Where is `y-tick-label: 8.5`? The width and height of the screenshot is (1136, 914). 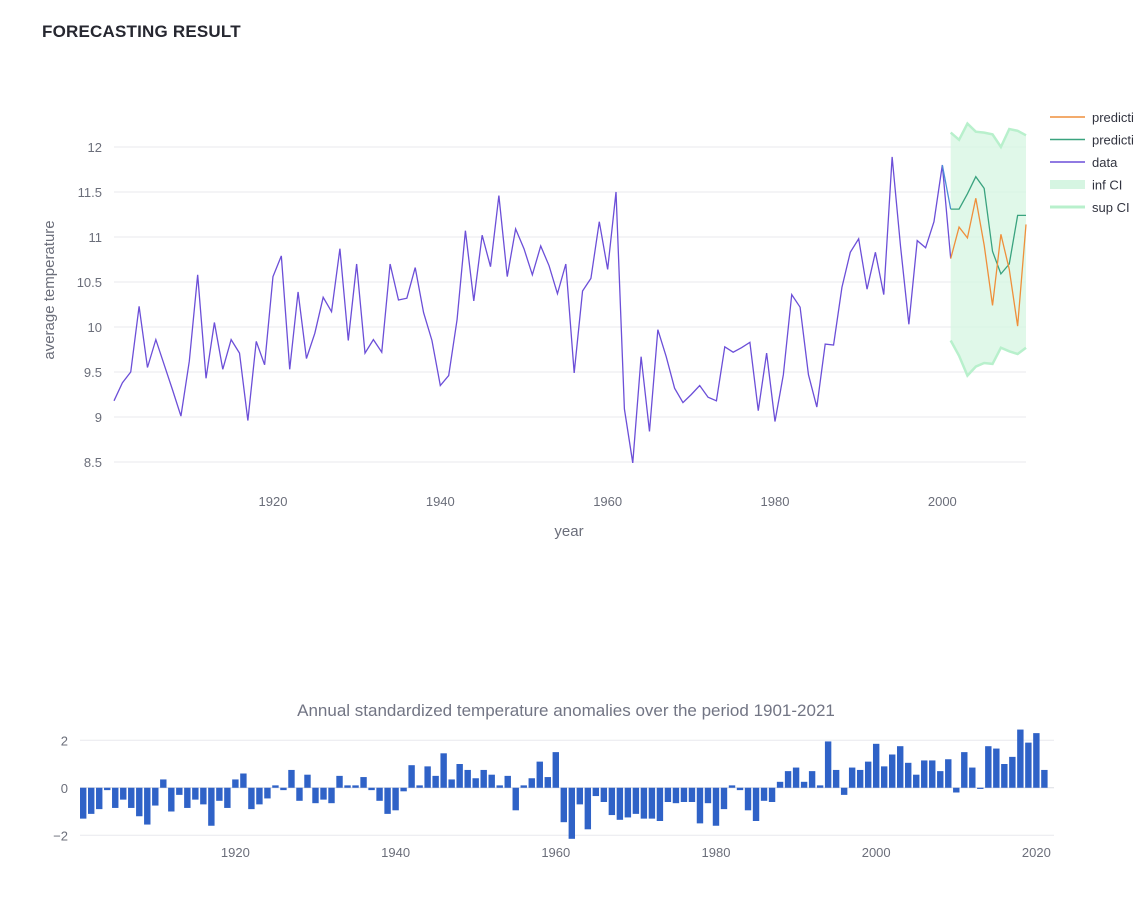
y-tick-label: 8.5 is located at coordinates (93, 462).